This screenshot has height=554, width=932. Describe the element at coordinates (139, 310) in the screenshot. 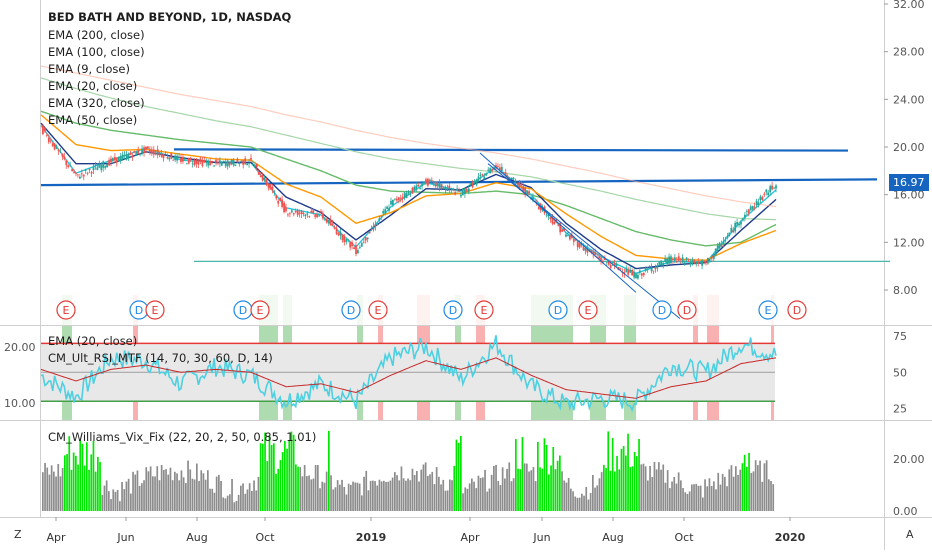

I see `dividend-marker-label: D` at that location.